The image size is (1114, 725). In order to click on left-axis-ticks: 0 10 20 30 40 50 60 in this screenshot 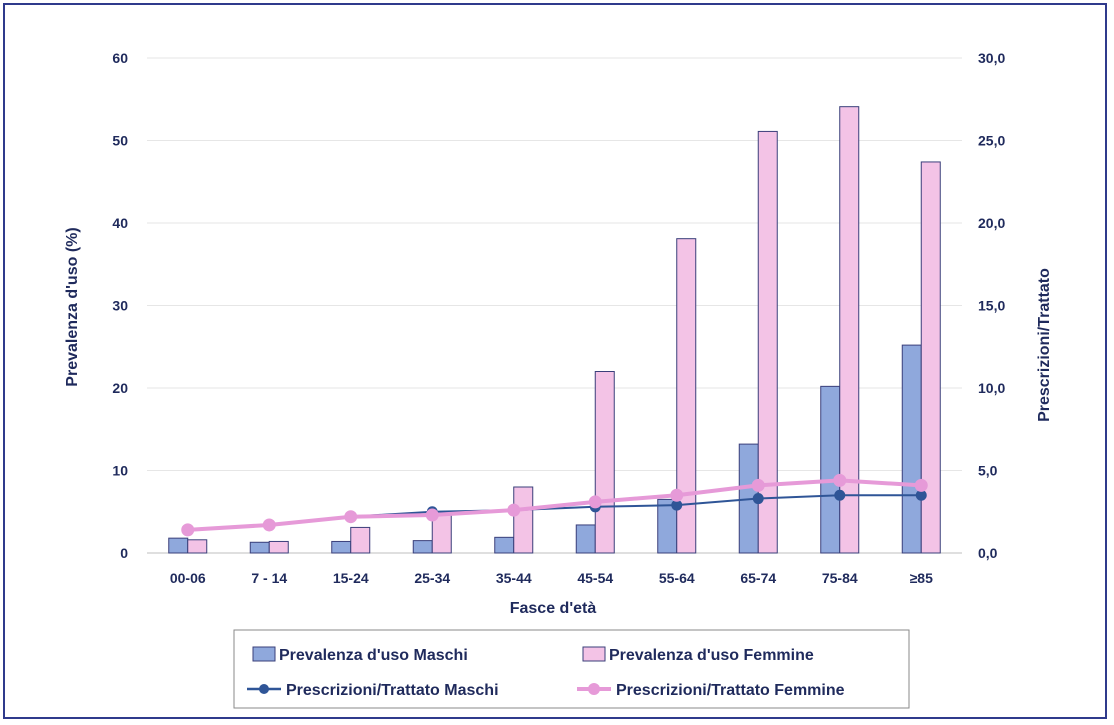, I will do `click(120, 305)`.